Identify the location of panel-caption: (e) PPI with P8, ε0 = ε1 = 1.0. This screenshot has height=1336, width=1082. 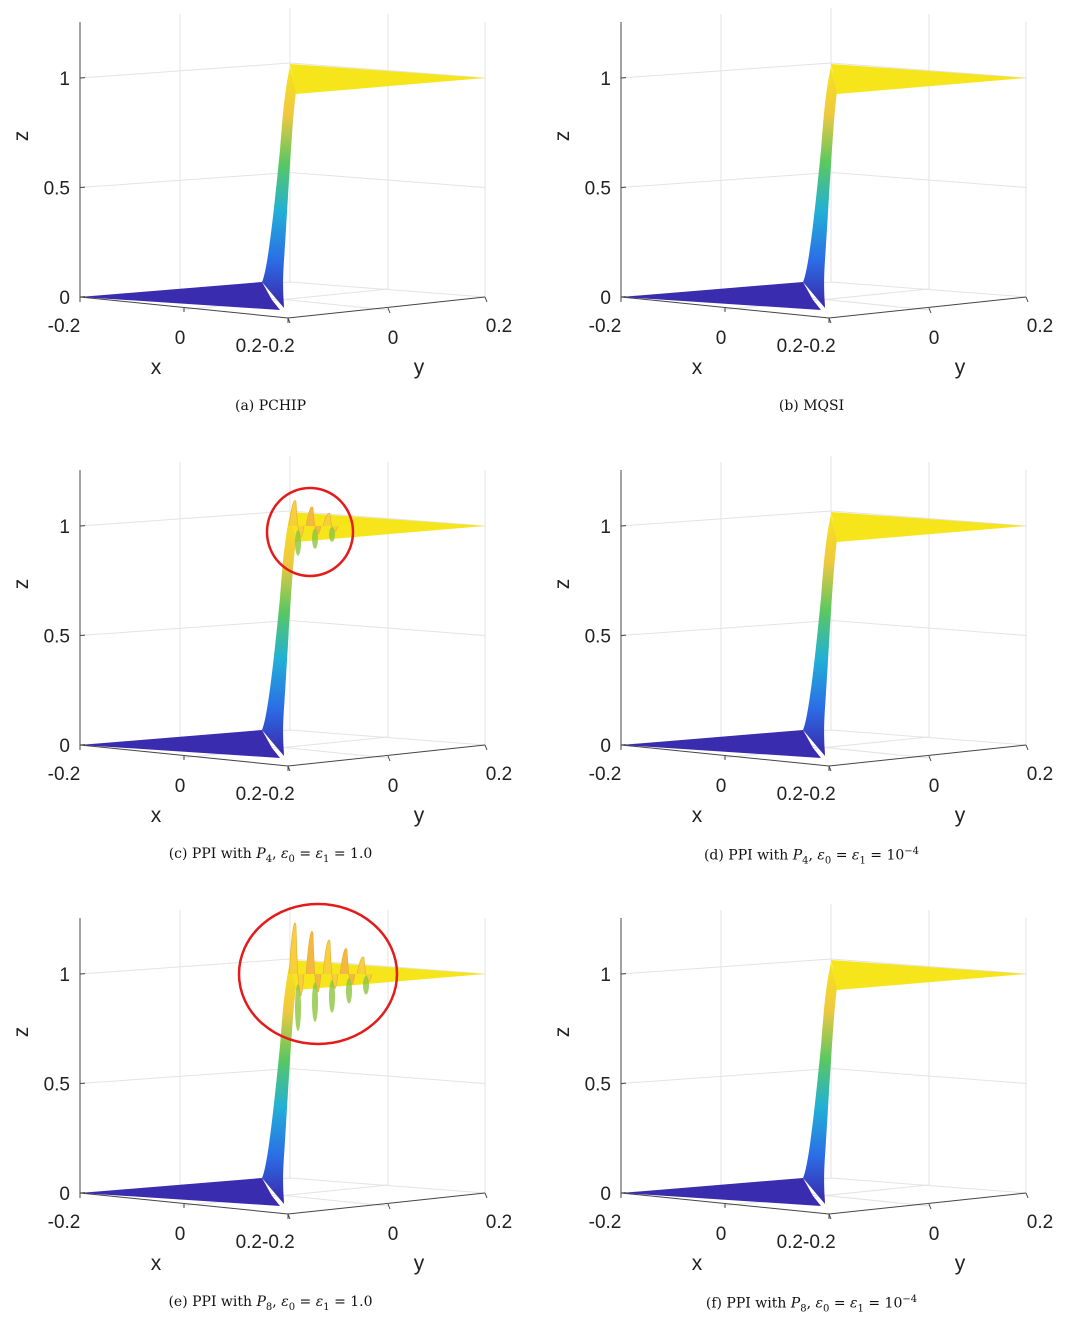
(270, 1303).